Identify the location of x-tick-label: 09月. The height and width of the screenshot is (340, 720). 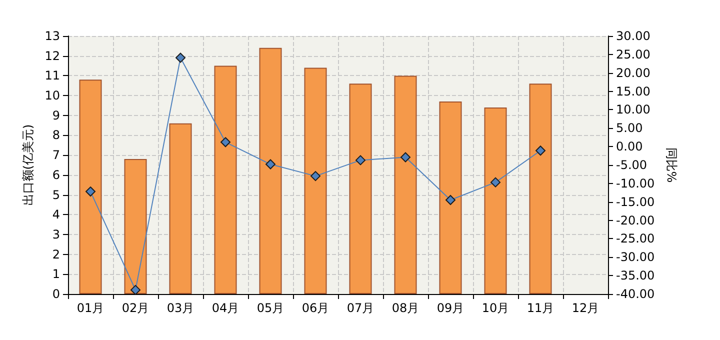
(450, 308).